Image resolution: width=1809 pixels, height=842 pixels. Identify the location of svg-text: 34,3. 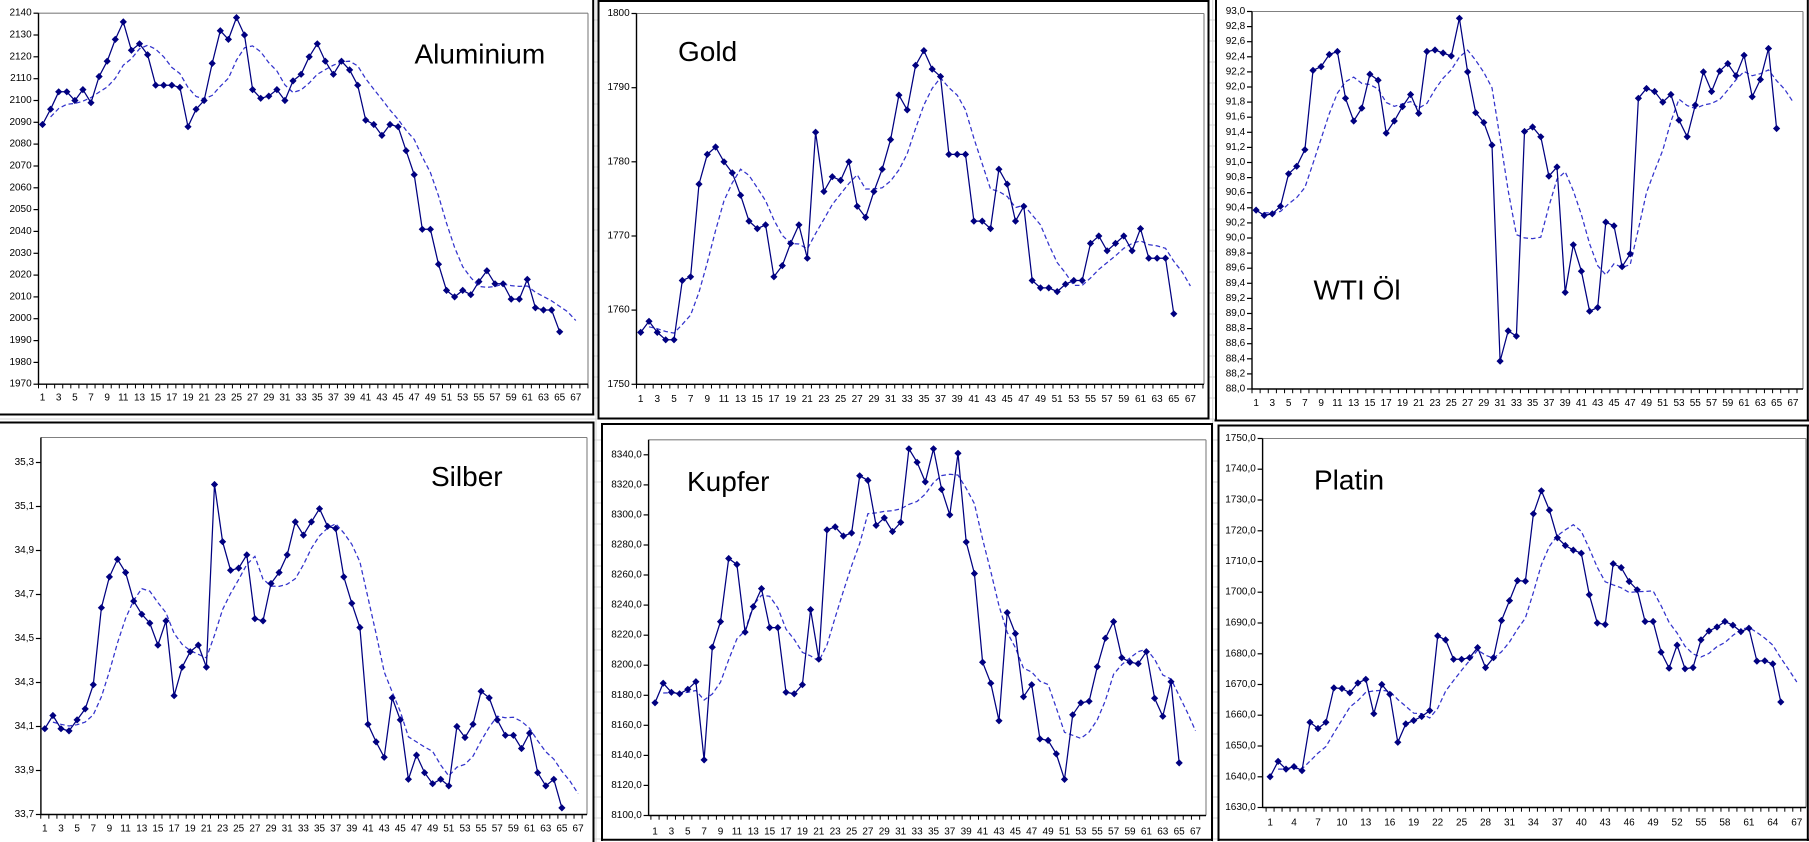
(25, 682).